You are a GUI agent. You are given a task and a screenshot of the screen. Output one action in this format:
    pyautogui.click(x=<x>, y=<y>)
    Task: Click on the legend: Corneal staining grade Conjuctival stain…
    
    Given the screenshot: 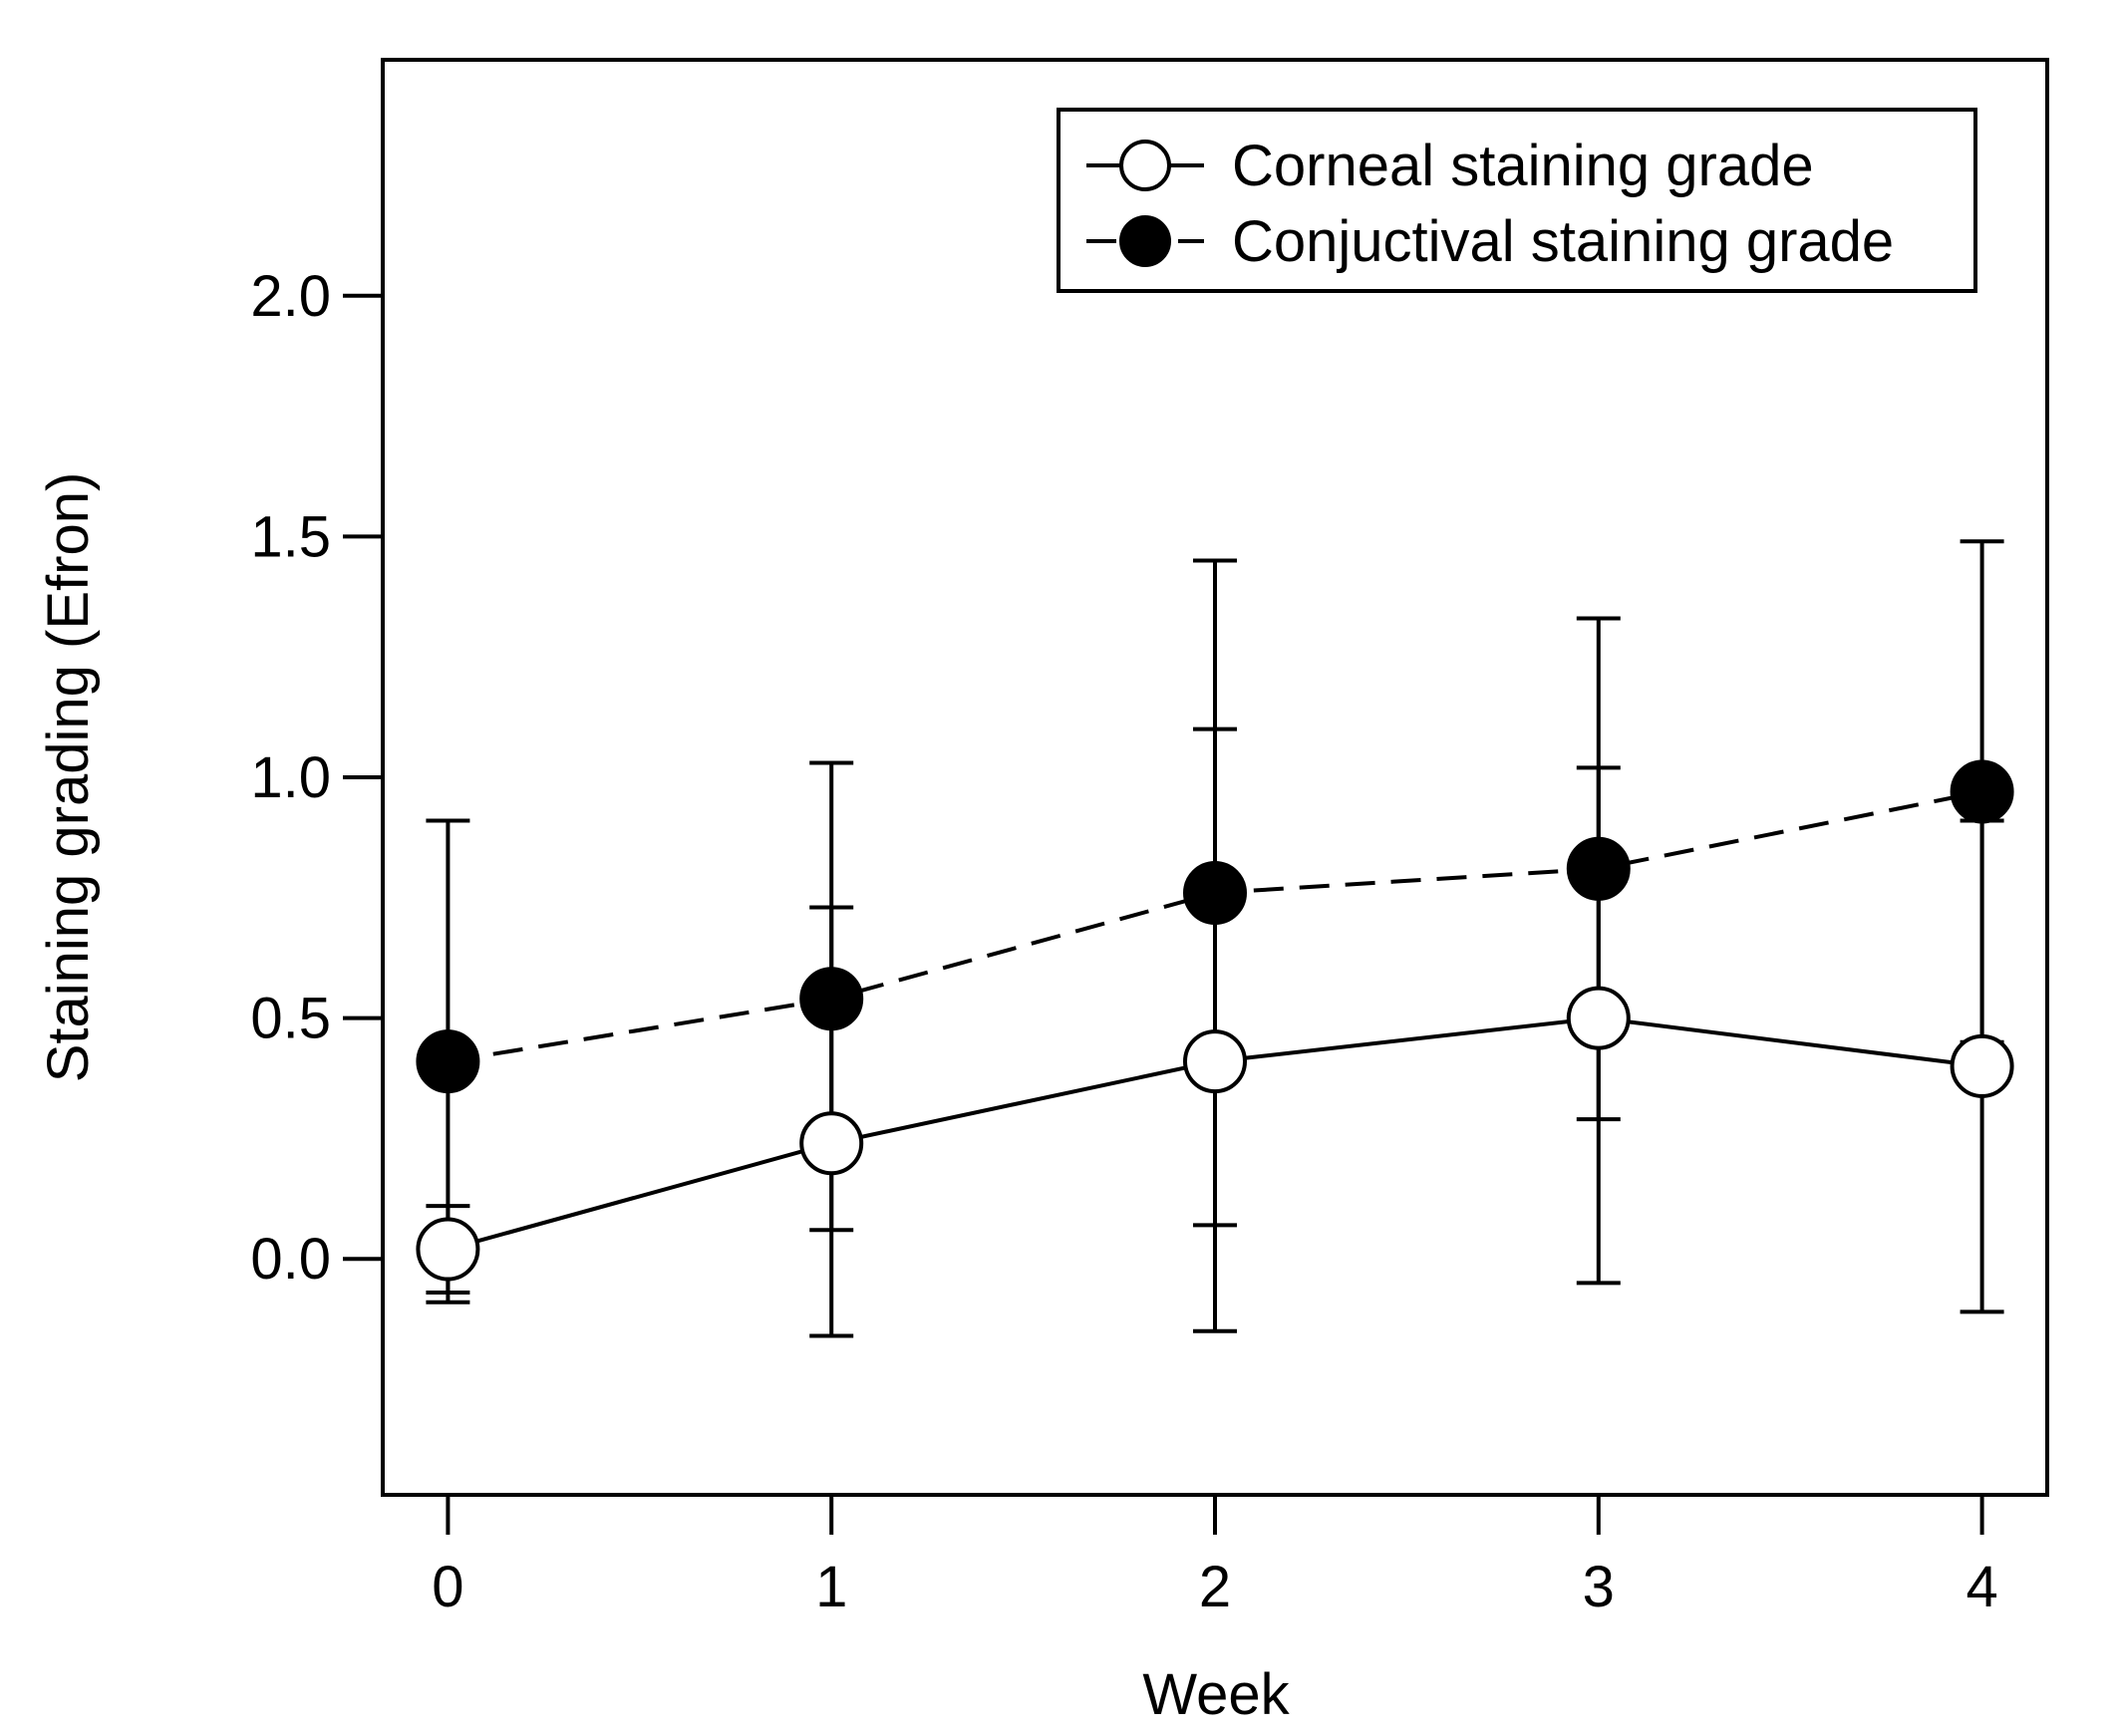 What is the action you would take?
    pyautogui.click(x=1517, y=200)
    